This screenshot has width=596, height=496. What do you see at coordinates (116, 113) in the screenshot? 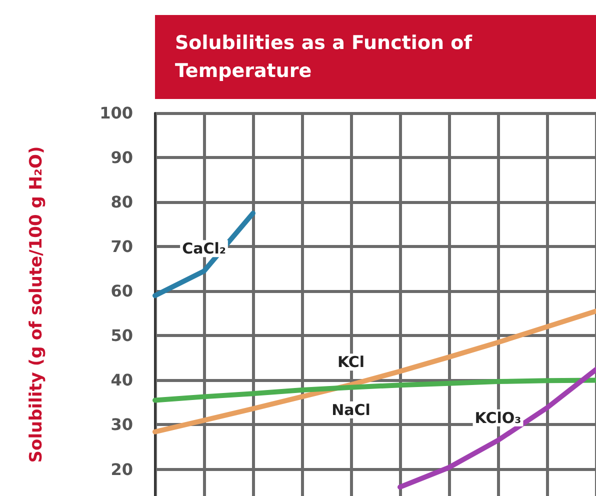
I see `y-tick-label: 100` at bounding box center [116, 113].